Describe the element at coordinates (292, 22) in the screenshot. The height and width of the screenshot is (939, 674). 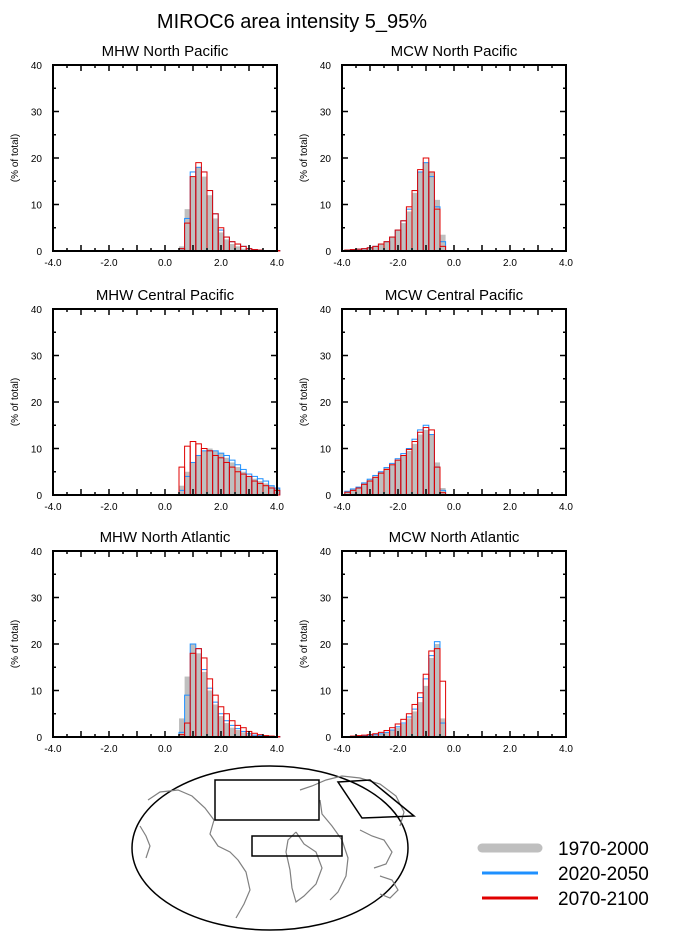
I see `figure-title: MIROC6 area intensity 5_95%` at that location.